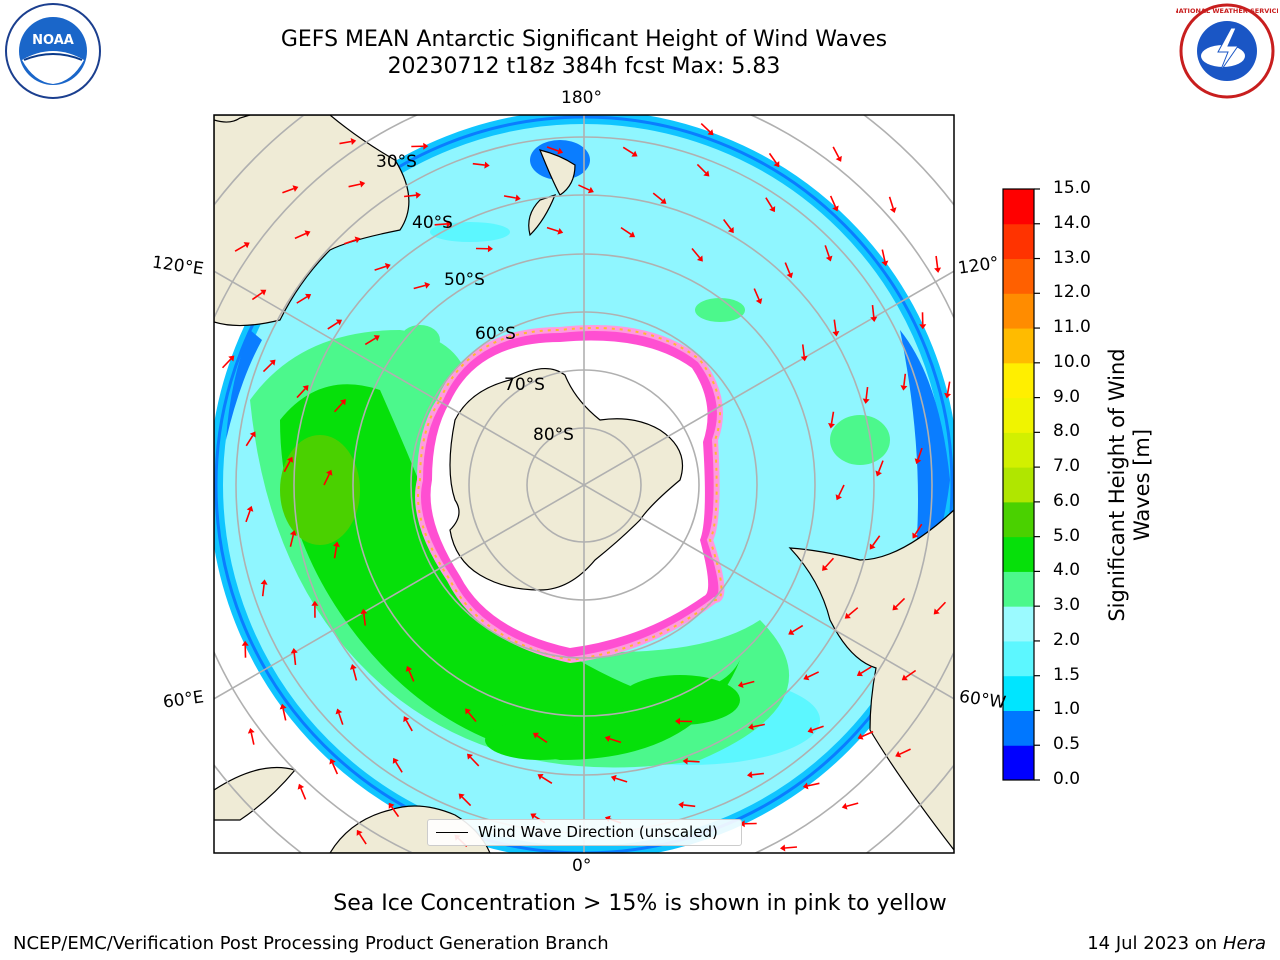  Describe the element at coordinates (53, 40) in the screenshot. I see `noaa-logo-text: NOAA` at that location.